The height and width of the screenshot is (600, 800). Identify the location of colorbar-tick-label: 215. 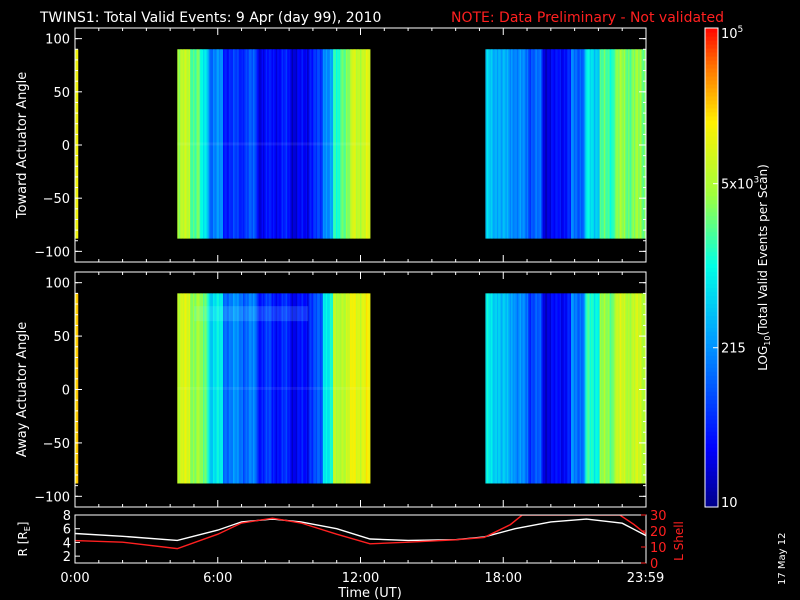
(733, 349).